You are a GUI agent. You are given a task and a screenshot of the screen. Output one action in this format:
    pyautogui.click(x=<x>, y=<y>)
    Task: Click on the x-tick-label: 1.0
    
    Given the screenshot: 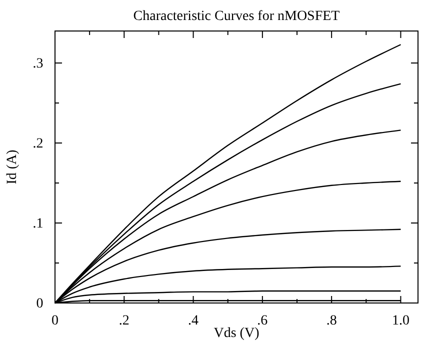 What is the action you would take?
    pyautogui.click(x=401, y=321)
    